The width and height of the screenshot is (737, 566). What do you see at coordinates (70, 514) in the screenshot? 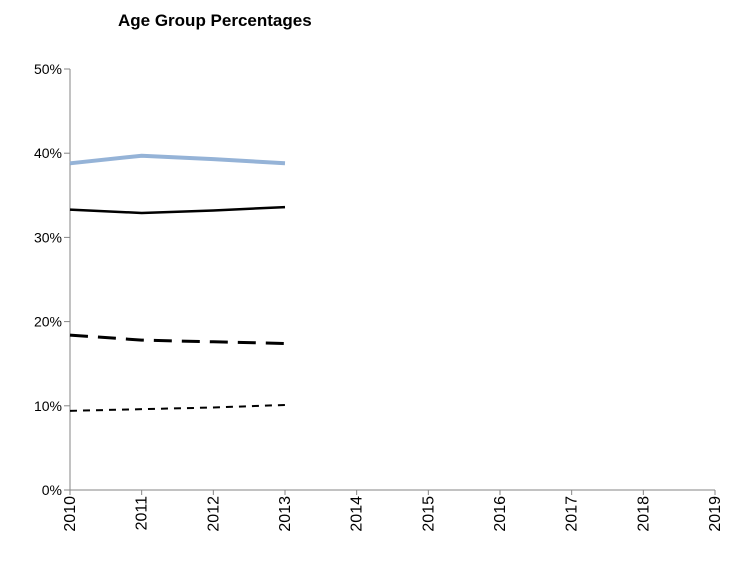
I see `x-tick-label: 2010` at bounding box center [70, 514].